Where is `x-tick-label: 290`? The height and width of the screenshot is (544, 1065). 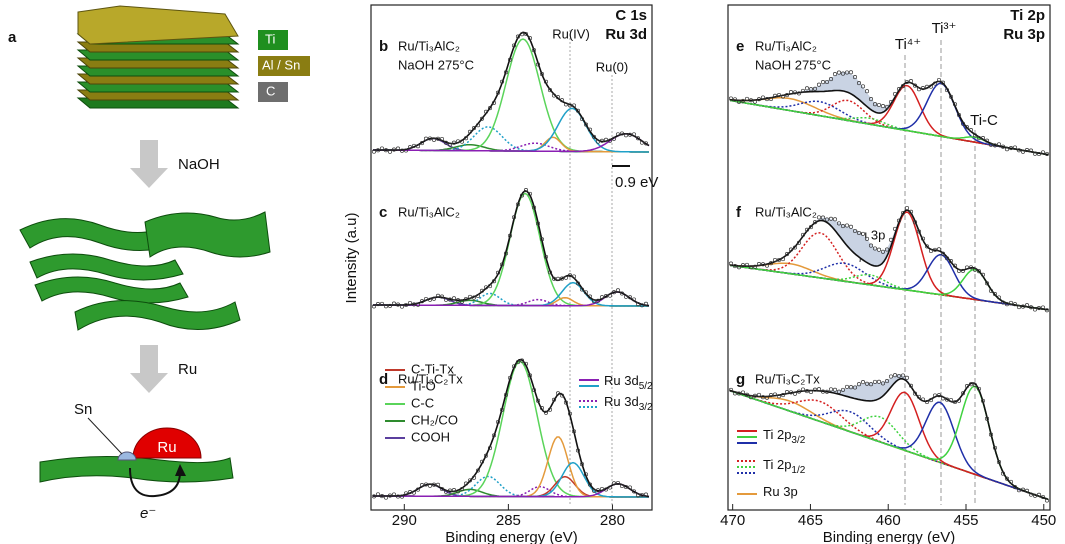 x-tick-label: 290 is located at coordinates (404, 520).